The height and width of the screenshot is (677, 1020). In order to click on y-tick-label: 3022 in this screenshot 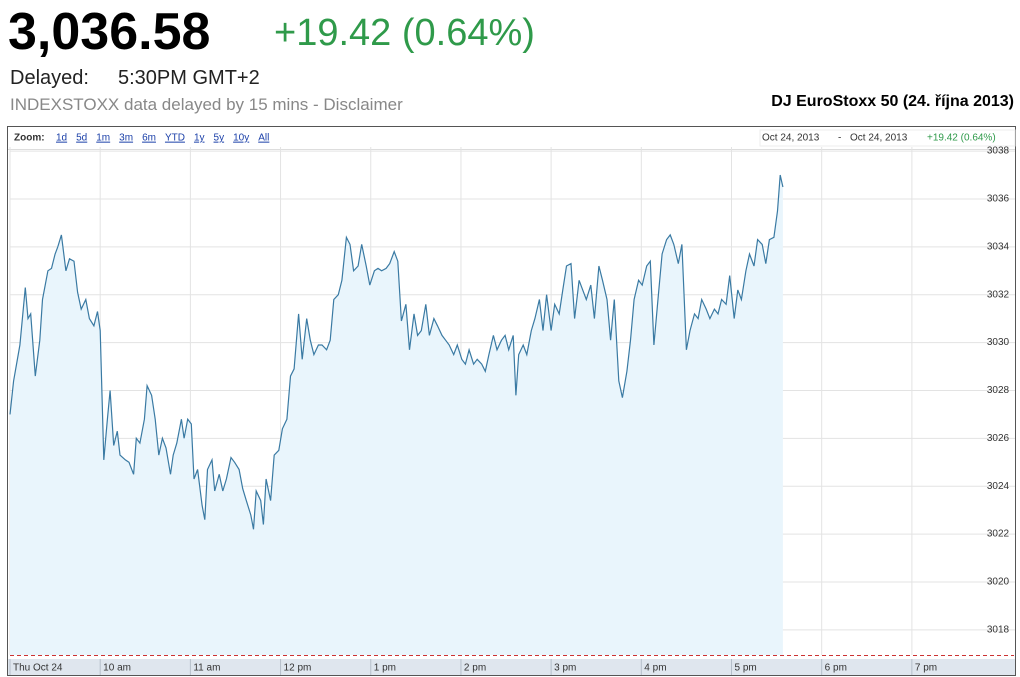, I will do `click(998, 534)`.